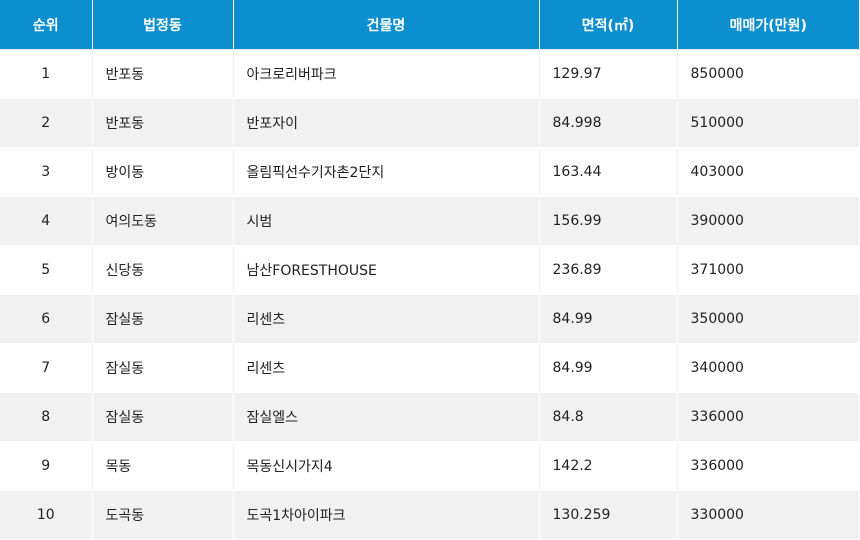 The image size is (860, 540). I want to click on cell-rank: 2, so click(46, 123).